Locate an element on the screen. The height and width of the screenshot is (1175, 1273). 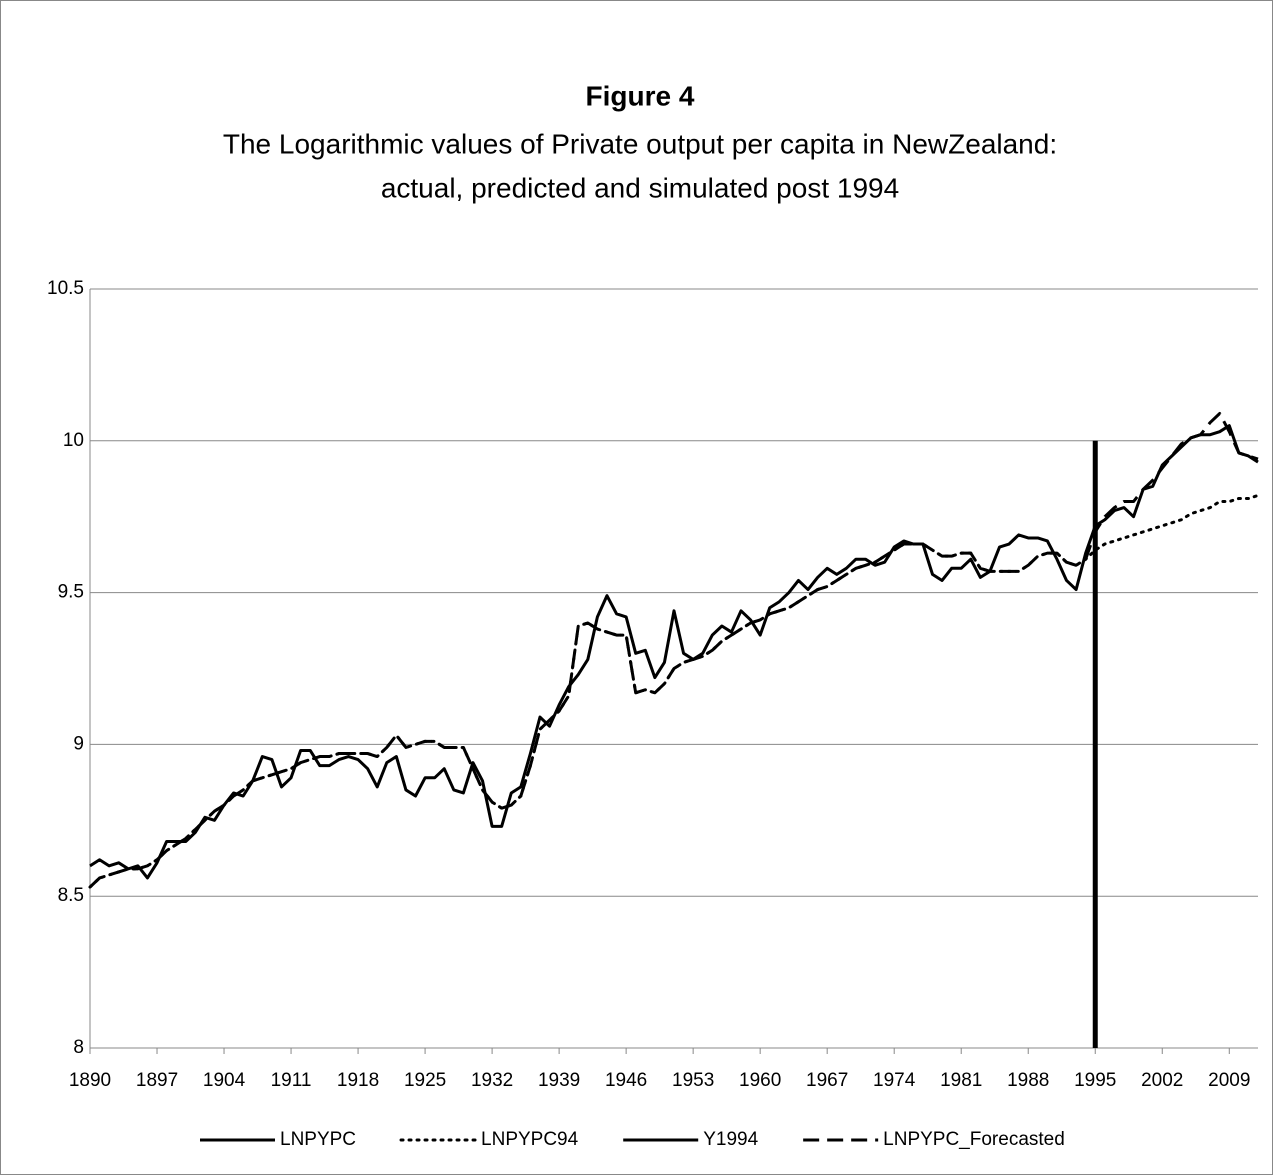
x-tick-label: 1960 is located at coordinates (760, 1080).